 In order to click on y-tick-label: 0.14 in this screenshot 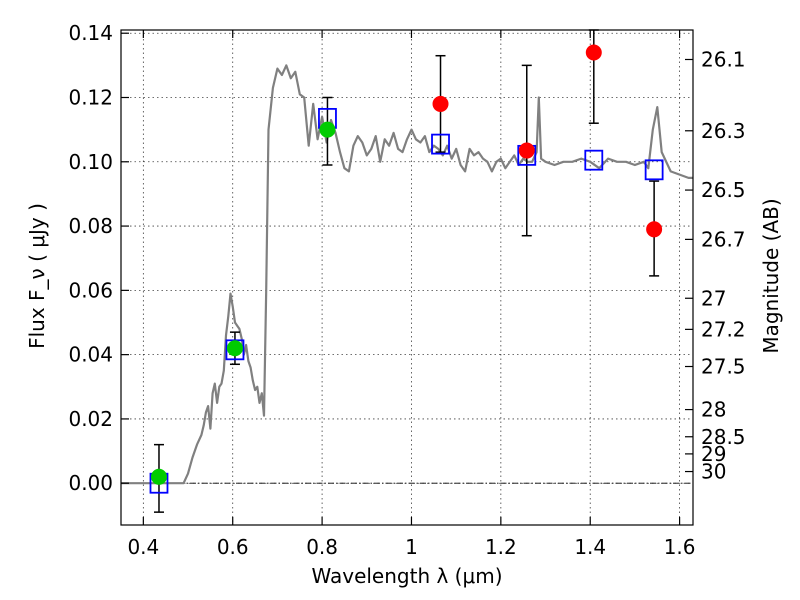, I will do `click(90, 33)`.